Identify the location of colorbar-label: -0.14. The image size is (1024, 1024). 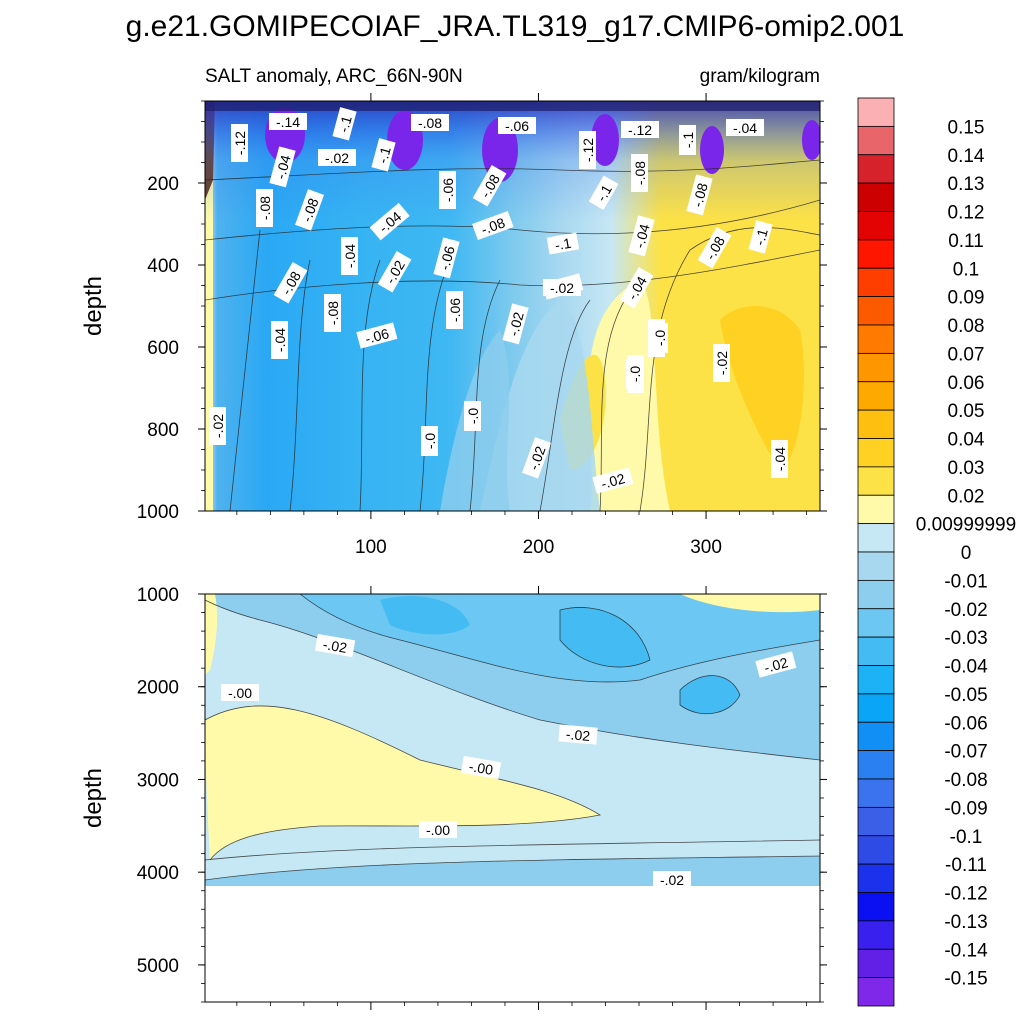
(966, 950).